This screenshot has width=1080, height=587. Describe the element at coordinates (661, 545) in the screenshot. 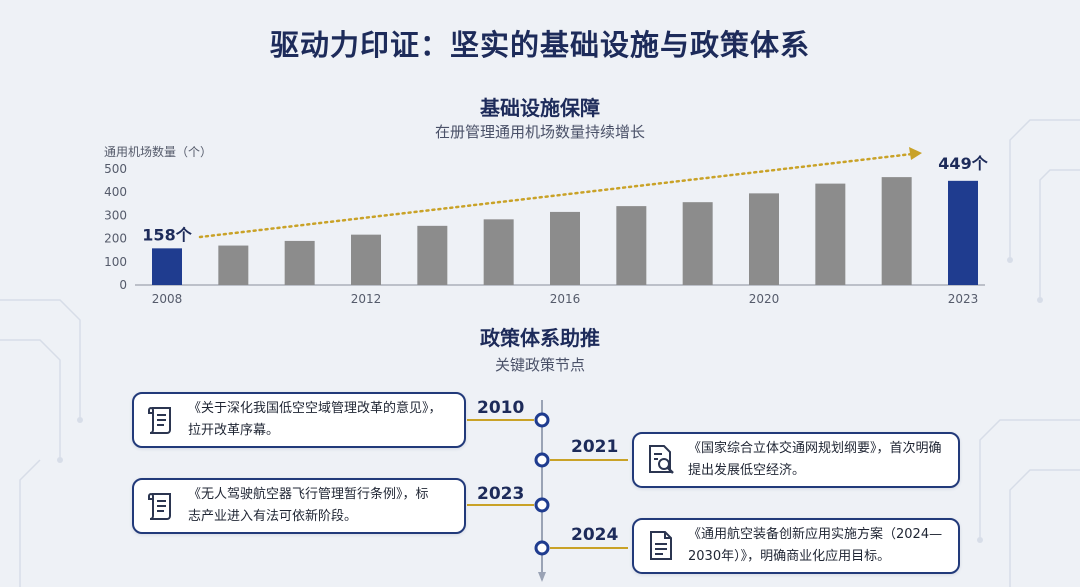

I see `document-icon` at that location.